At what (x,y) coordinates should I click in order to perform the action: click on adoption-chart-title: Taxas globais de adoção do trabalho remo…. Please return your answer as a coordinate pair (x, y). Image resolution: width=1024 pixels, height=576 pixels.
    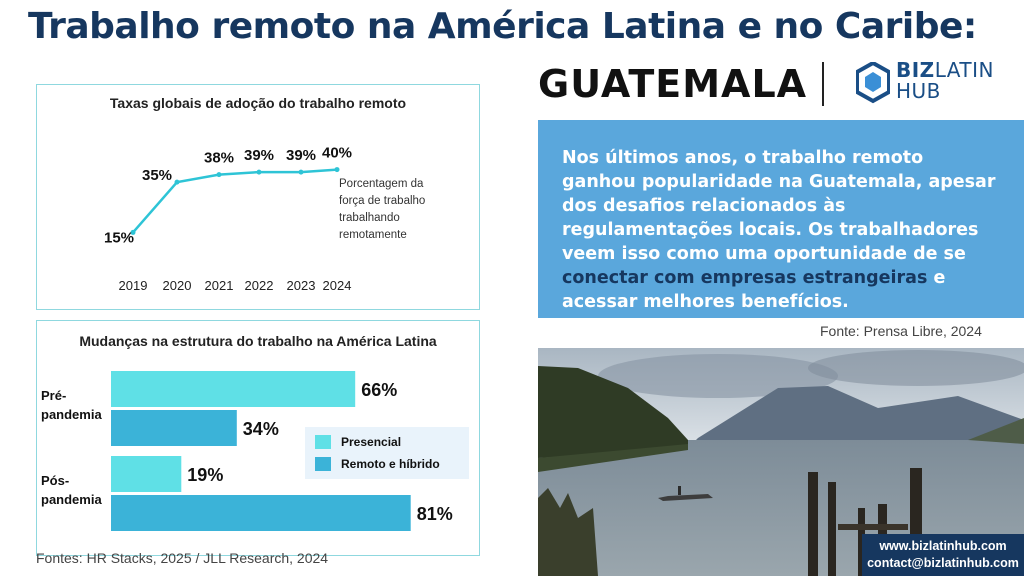
    Looking at the image, I should click on (258, 103).